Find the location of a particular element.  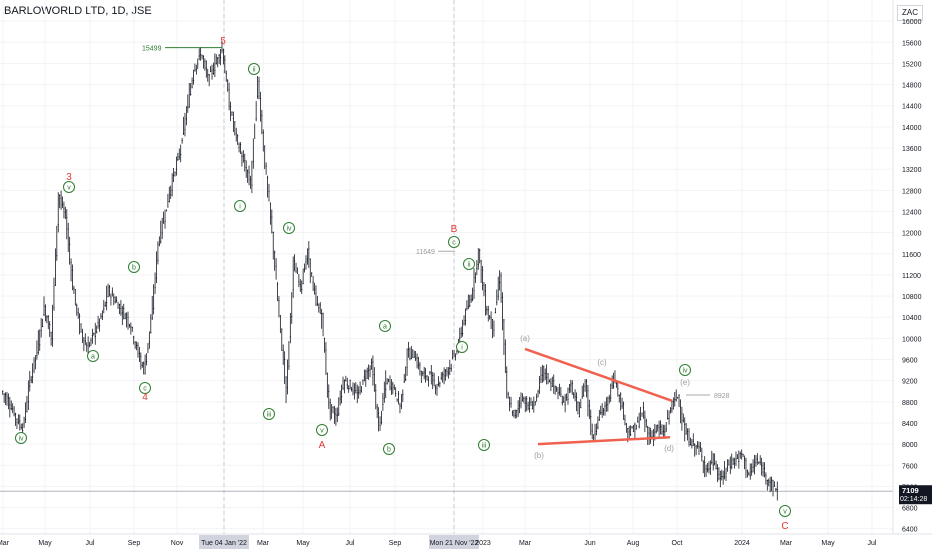

time-tick: Jun is located at coordinates (589, 543).